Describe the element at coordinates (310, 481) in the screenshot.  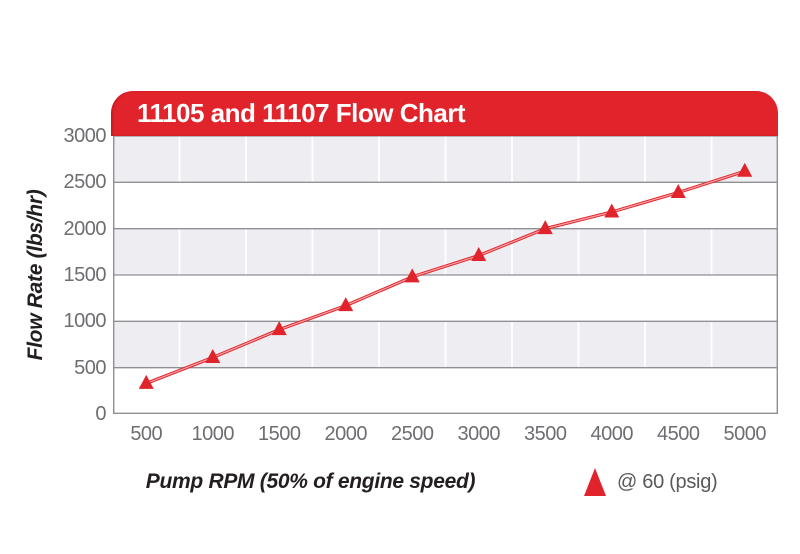
I see `x-axis-title: Pump RPM (50% of engine speed)` at that location.